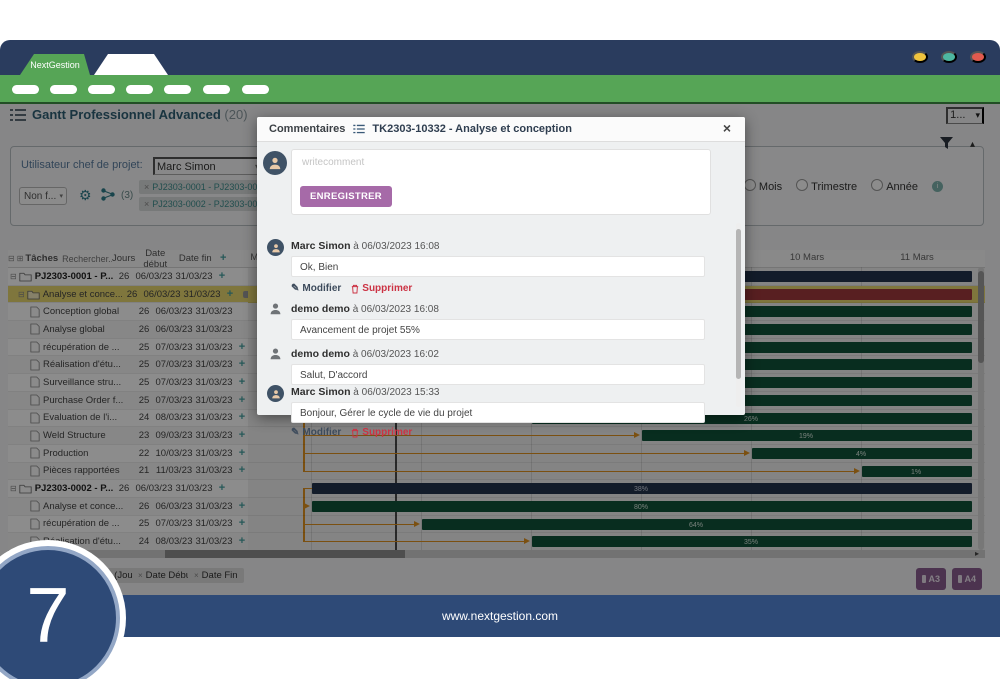 The height and width of the screenshot is (679, 1000). I want to click on gantt-bar-task: 1%, so click(917, 471).